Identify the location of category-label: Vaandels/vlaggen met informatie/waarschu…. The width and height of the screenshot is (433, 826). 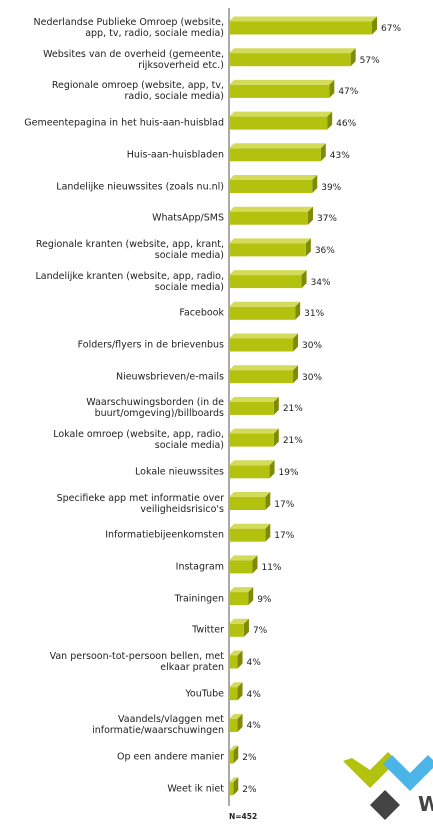
(158, 725).